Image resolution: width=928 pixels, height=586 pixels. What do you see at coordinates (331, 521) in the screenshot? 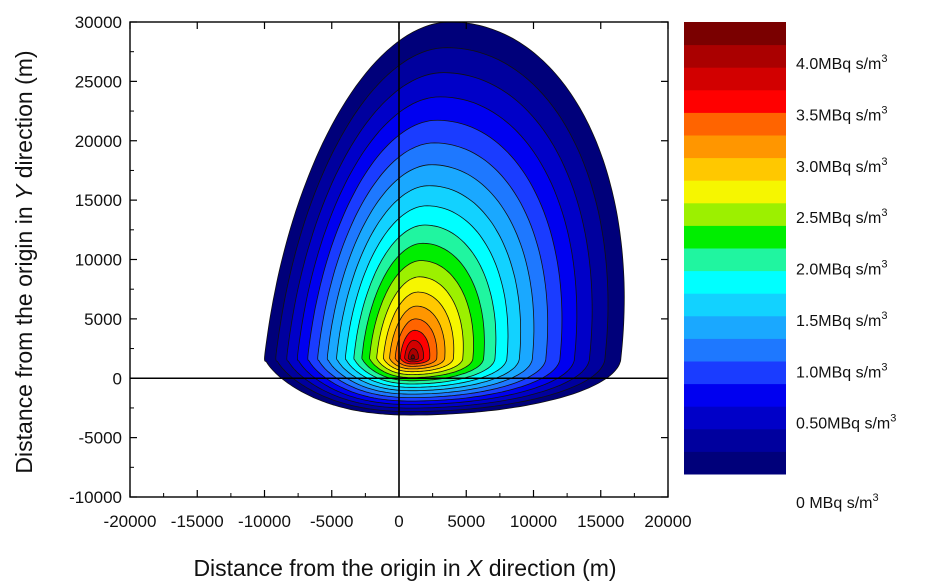
I see `x-tick-label: -5000` at bounding box center [331, 521].